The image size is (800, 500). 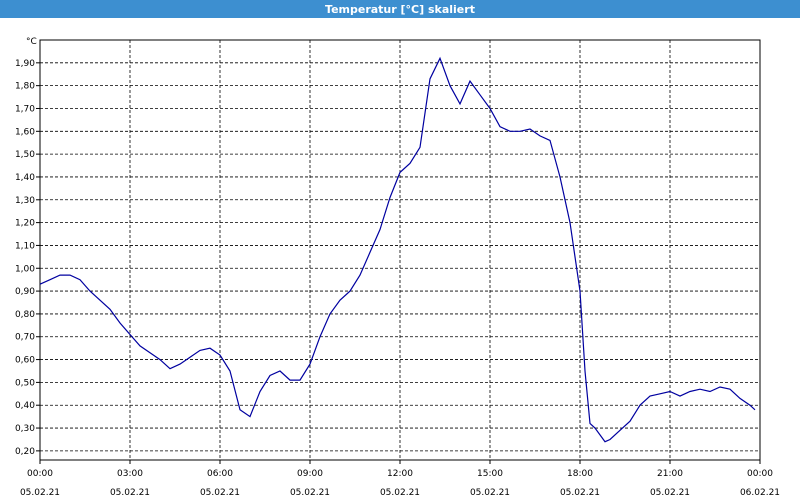 What do you see at coordinates (25, 224) in the screenshot?
I see `y-tick-label: 1,20` at bounding box center [25, 224].